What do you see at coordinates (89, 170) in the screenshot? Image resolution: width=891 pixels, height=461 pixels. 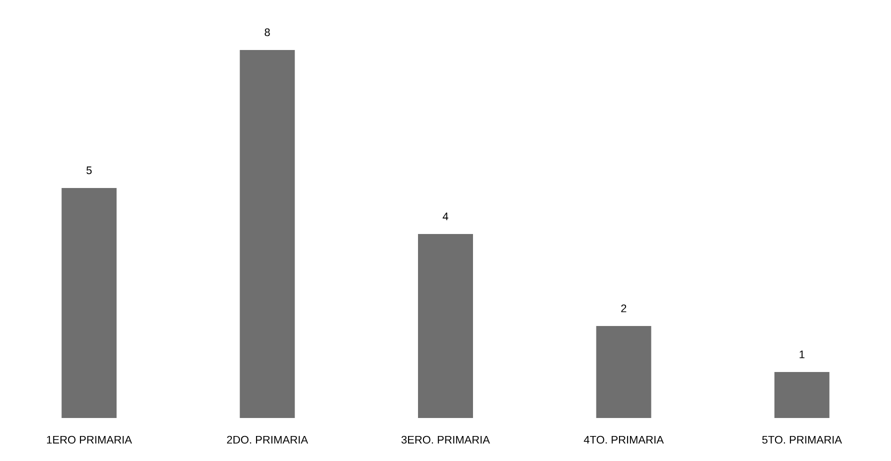 I see `data-label: 5` at bounding box center [89, 170].